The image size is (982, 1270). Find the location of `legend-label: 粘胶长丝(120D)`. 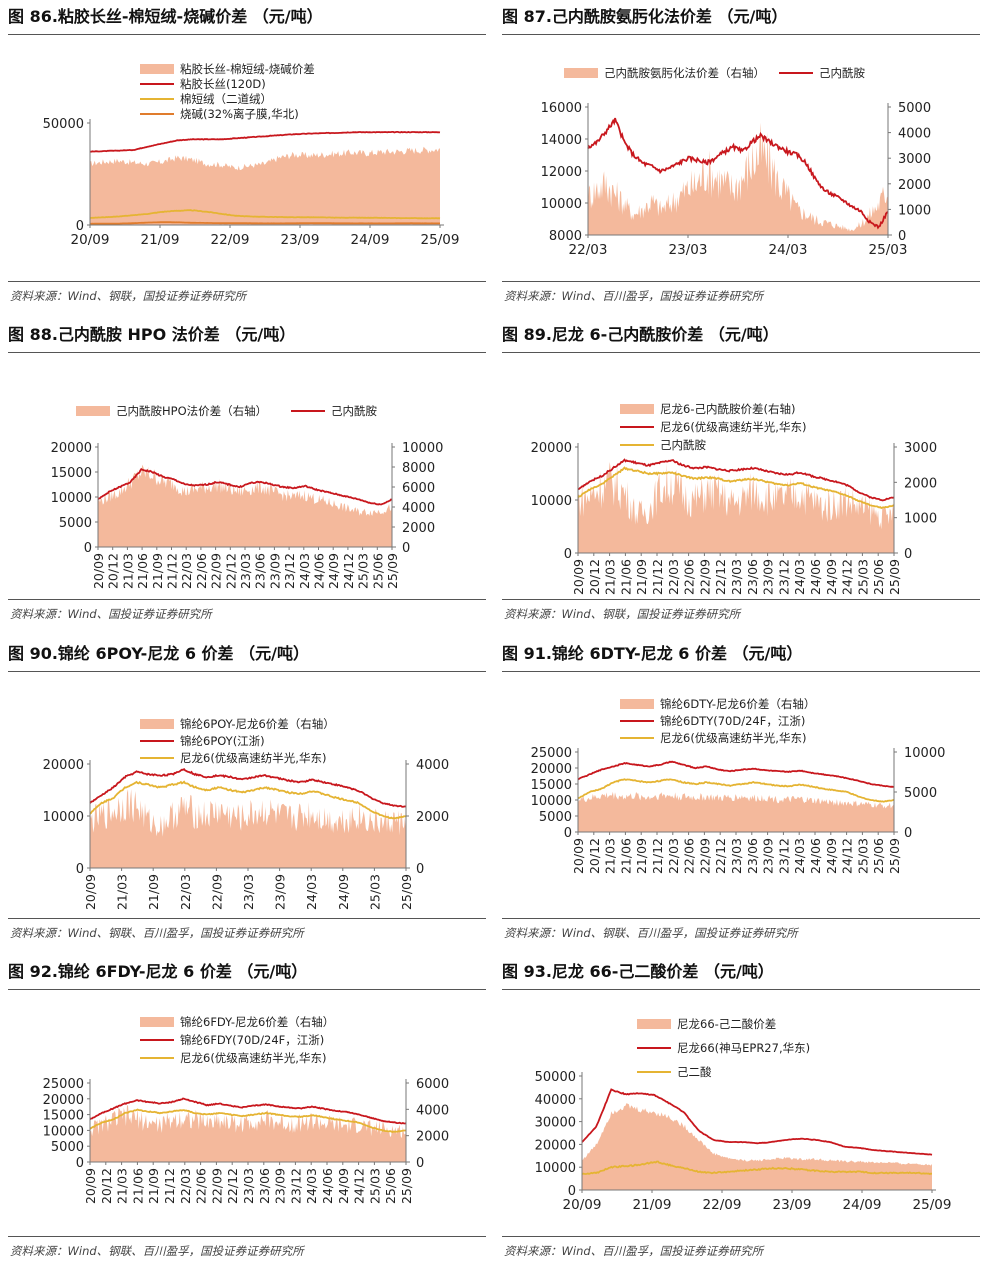

legend-label: 粘胶长丝(120D) is located at coordinates (223, 84).